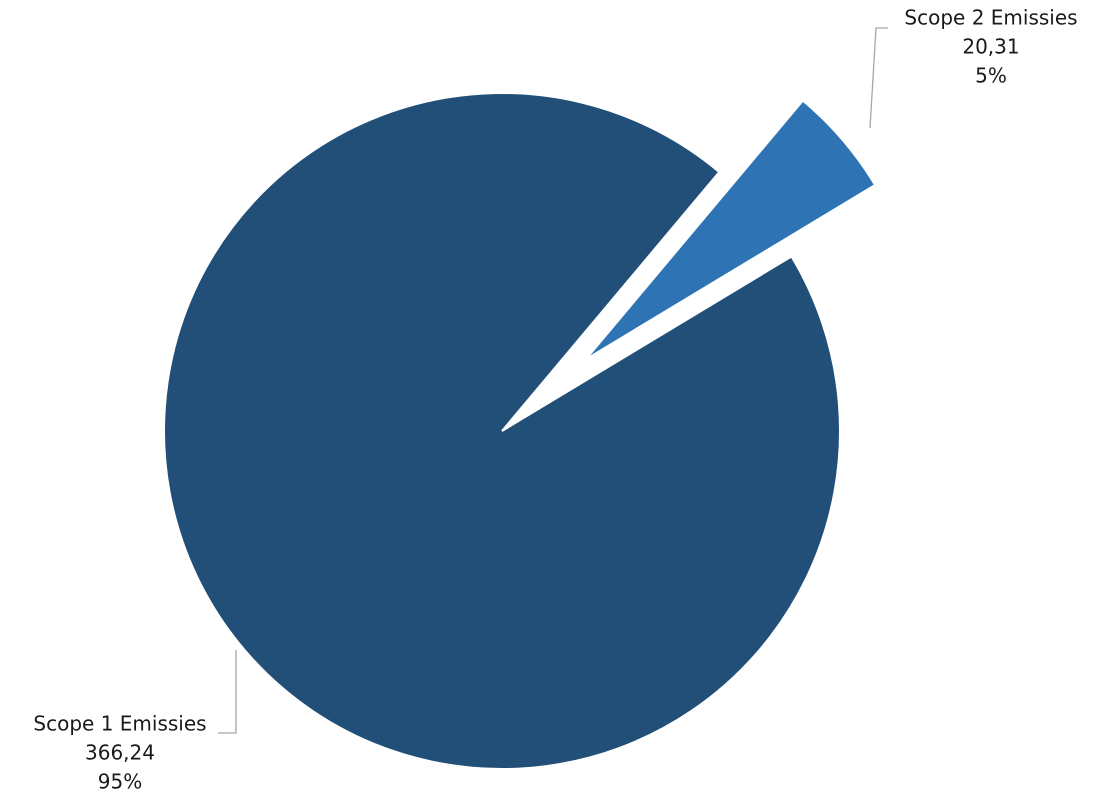 The image size is (1117, 803). What do you see at coordinates (120, 753) in the screenshot?
I see `slice-value-scope-1: 366,24` at bounding box center [120, 753].